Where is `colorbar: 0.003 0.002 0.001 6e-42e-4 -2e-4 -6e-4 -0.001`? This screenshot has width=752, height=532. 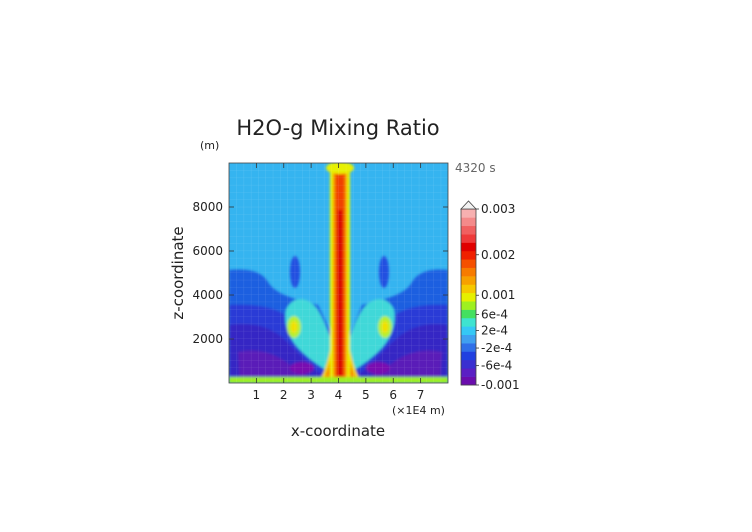
colorbar: 0.003 0.002 0.001 6e-42e-4 -2e-4 -6e-4 -0.001 is located at coordinates (490, 296).